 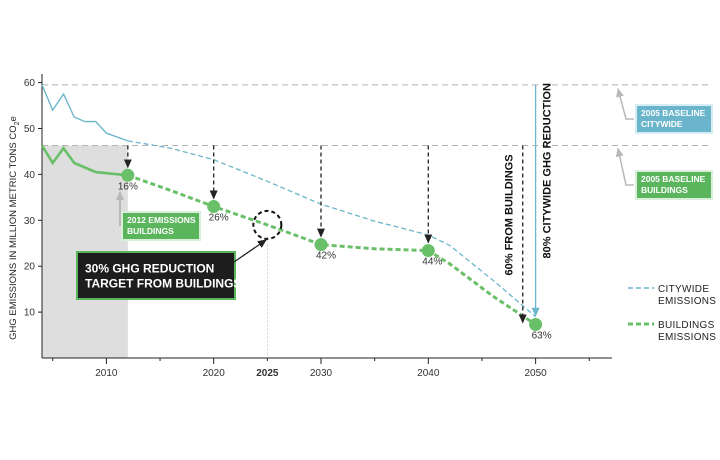 I want to click on milestone-percent-label: 63%, so click(x=542, y=335).